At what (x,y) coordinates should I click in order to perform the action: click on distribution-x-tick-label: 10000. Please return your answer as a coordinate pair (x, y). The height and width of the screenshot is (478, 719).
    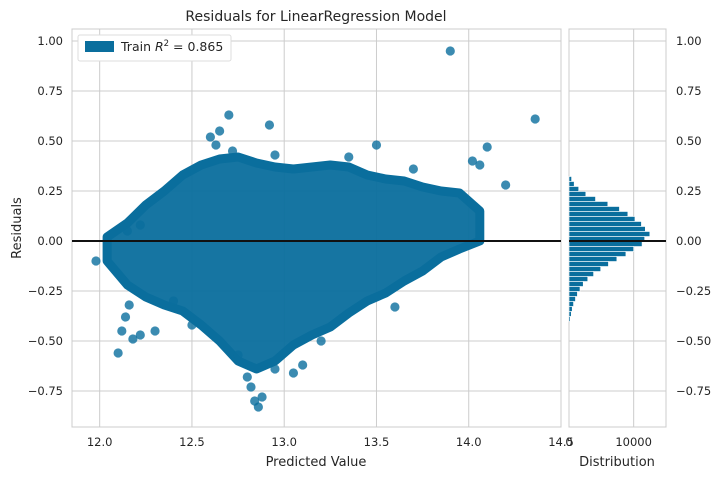
    Looking at the image, I should click on (633, 442).